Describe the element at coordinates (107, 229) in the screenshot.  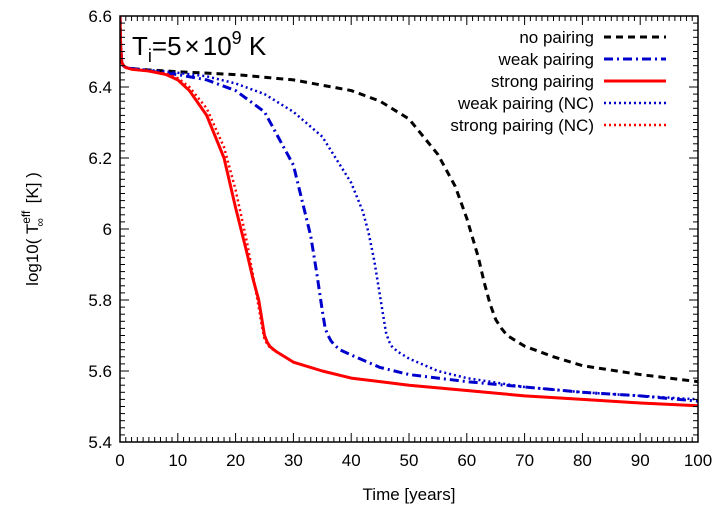
I see `y-tick-label: 6` at that location.